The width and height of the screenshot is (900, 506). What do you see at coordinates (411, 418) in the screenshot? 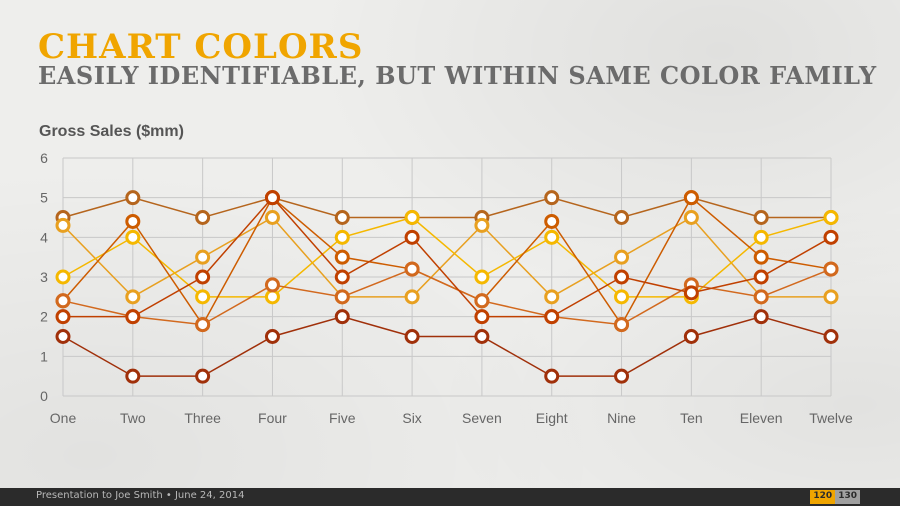
I see `x-tick-label: Six` at bounding box center [411, 418].